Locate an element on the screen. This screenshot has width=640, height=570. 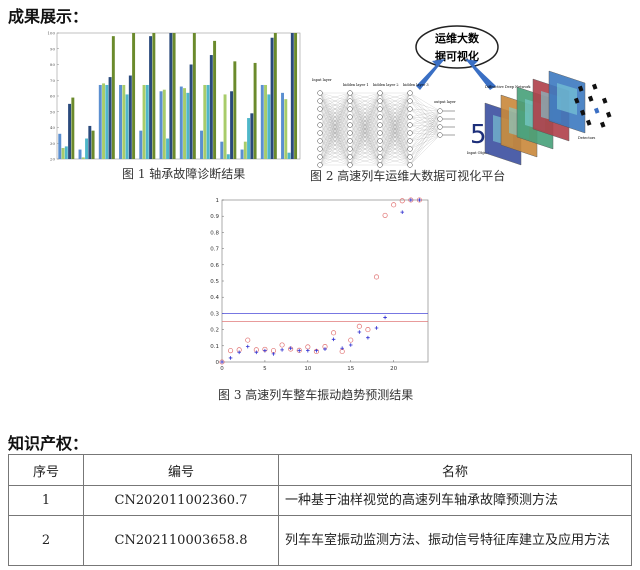
y-tick-label: 0.2 is located at coordinates (214, 331).